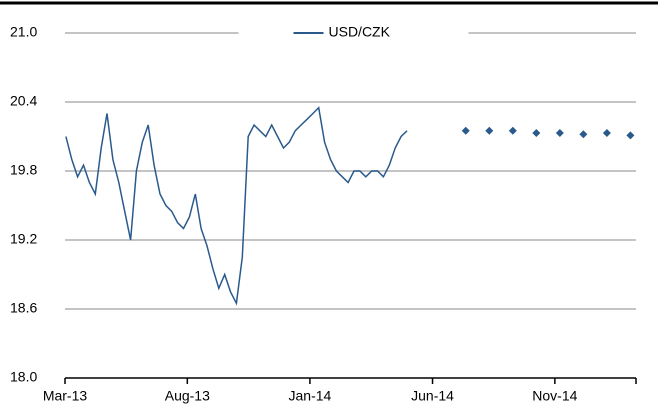 The height and width of the screenshot is (412, 658). Describe the element at coordinates (23, 170) in the screenshot. I see `y-tick-label: 19.8` at that location.